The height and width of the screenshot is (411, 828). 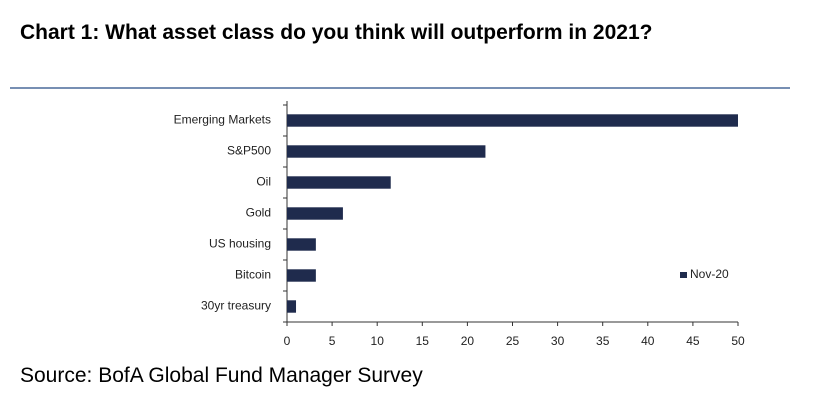 What do you see at coordinates (263, 182) in the screenshot?
I see `y-tick-label: Oil` at bounding box center [263, 182].